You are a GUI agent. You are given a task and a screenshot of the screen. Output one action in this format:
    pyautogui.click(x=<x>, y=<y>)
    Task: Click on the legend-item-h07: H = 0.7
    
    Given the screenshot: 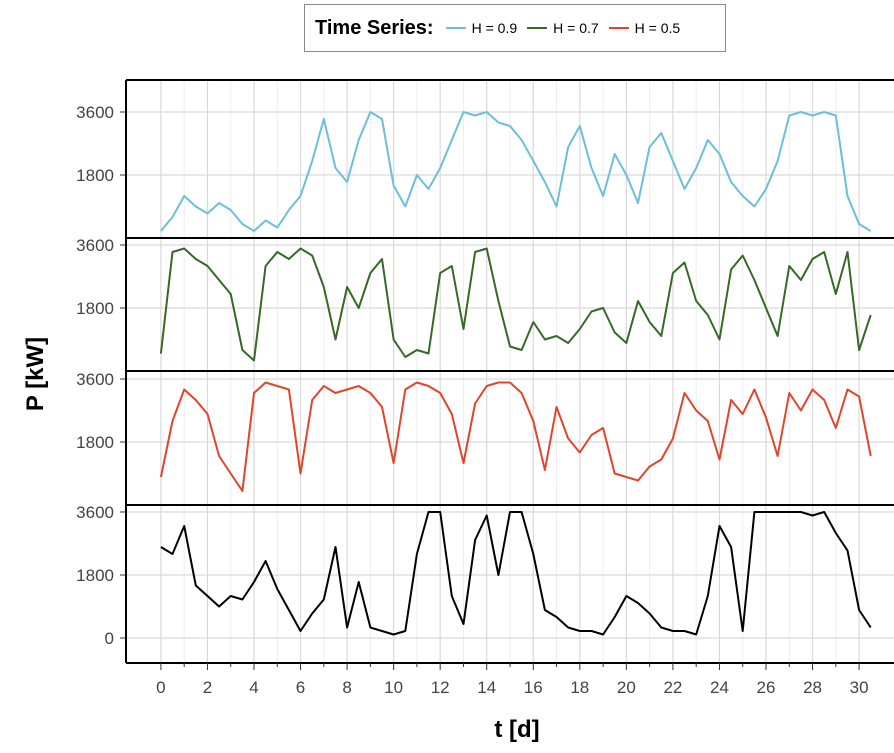 What is the action you would take?
    pyautogui.click(x=563, y=28)
    